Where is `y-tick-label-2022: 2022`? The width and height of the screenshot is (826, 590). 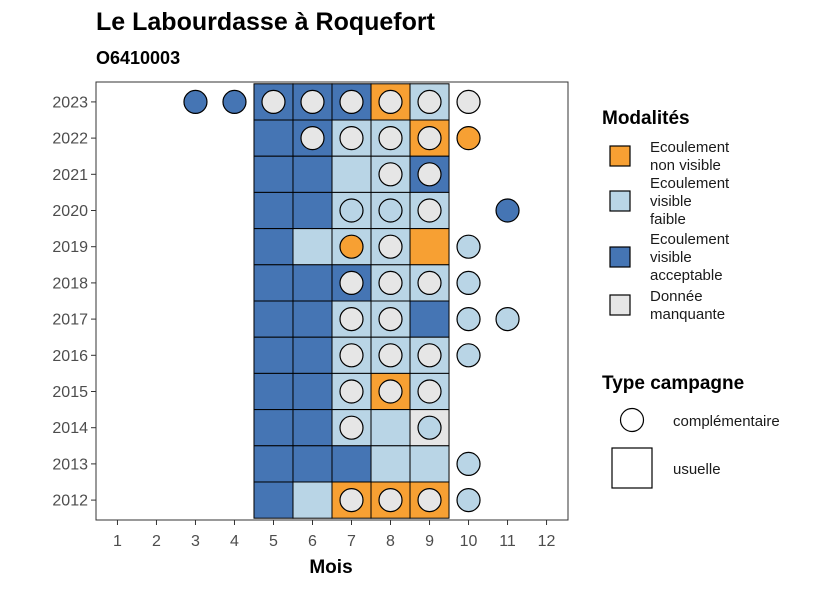 y-tick-label-2022: 2022 is located at coordinates (70, 139).